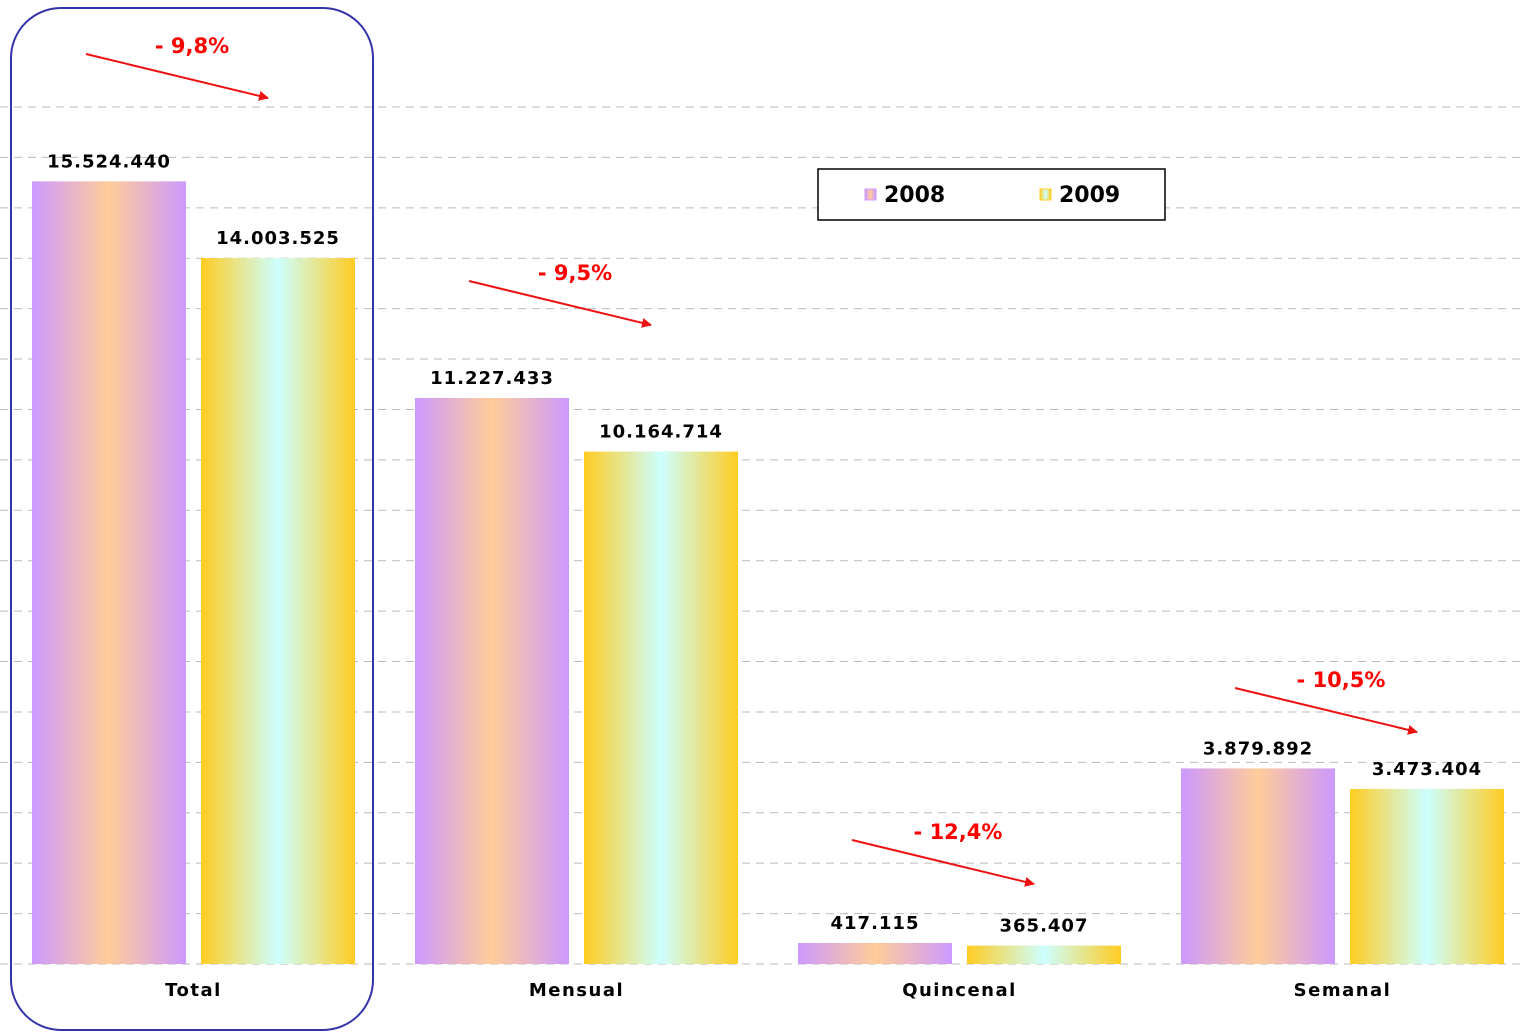 The width and height of the screenshot is (1524, 1034). I want to click on value-label: 417.115, so click(875, 923).